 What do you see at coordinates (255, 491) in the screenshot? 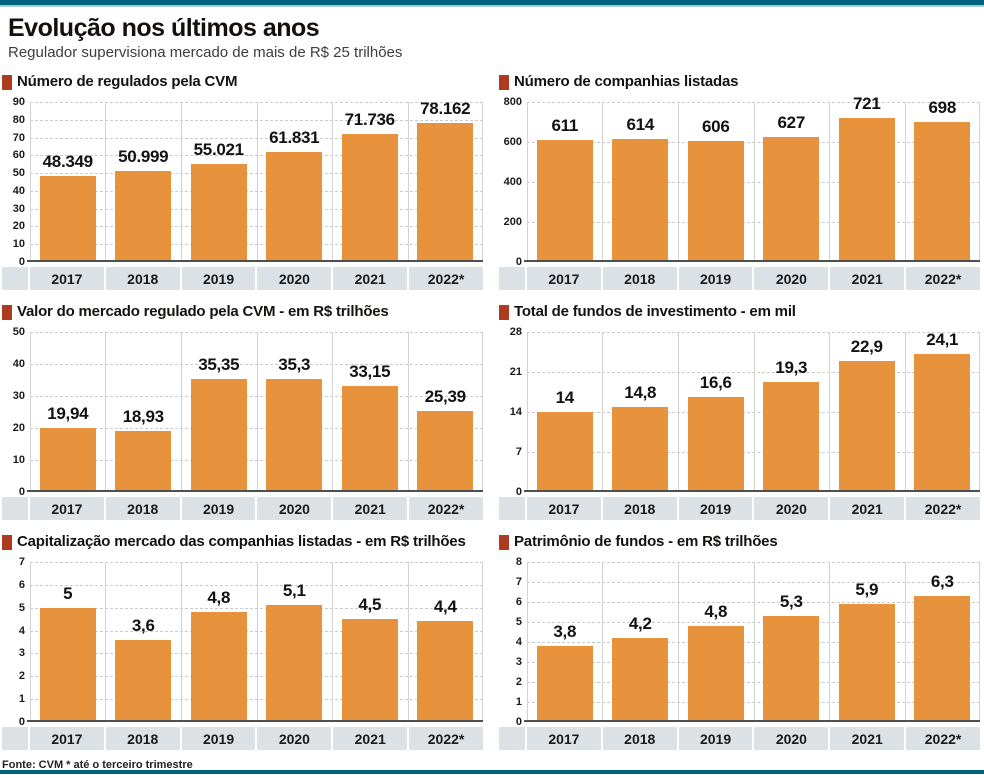
I see `x-axis-baseline` at bounding box center [255, 491].